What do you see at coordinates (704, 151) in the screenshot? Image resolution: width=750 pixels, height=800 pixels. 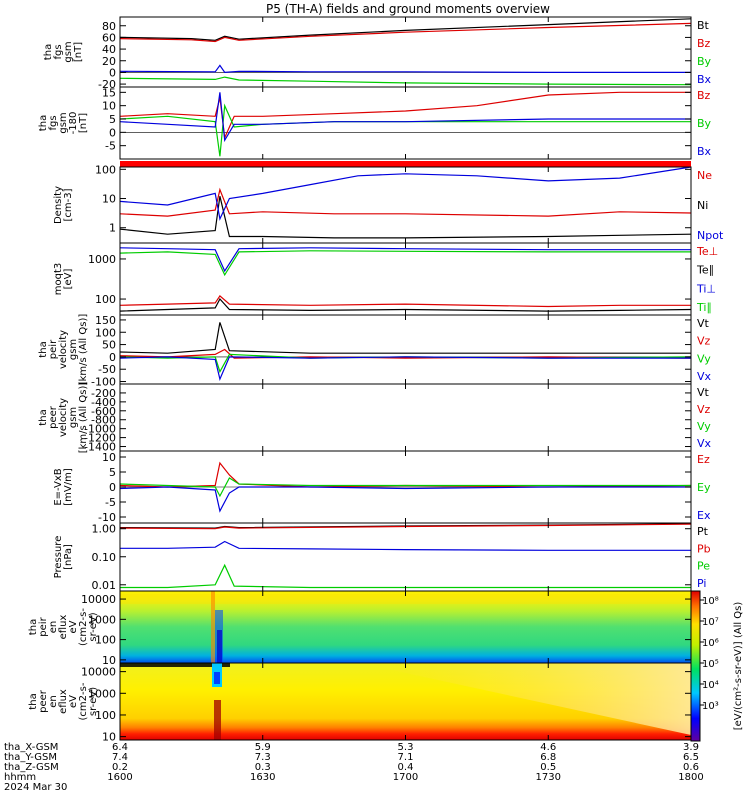 I see `legend-fgs_dsl-item: Bx` at bounding box center [704, 151].